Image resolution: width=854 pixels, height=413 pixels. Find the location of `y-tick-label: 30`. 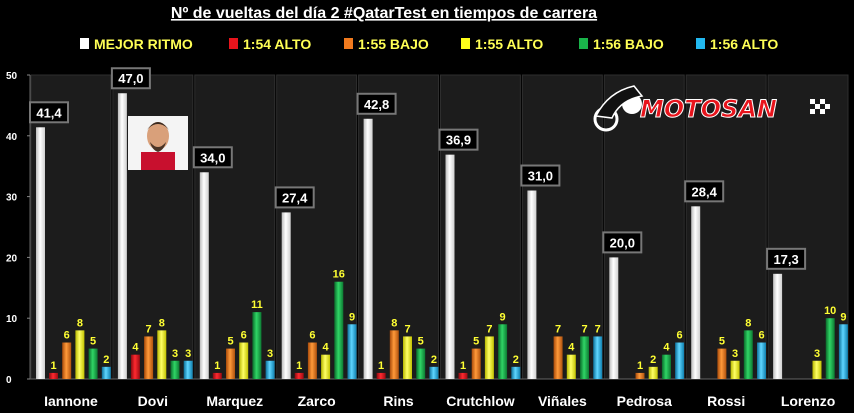

y-tick-label: 30 is located at coordinates (12, 198).